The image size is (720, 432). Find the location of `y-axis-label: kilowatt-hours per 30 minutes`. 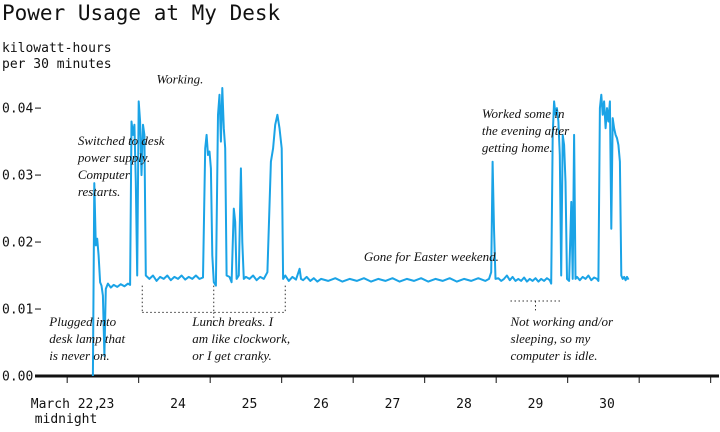

y-axis-label: kilowatt-hours per 30 minutes is located at coordinates (57, 56).